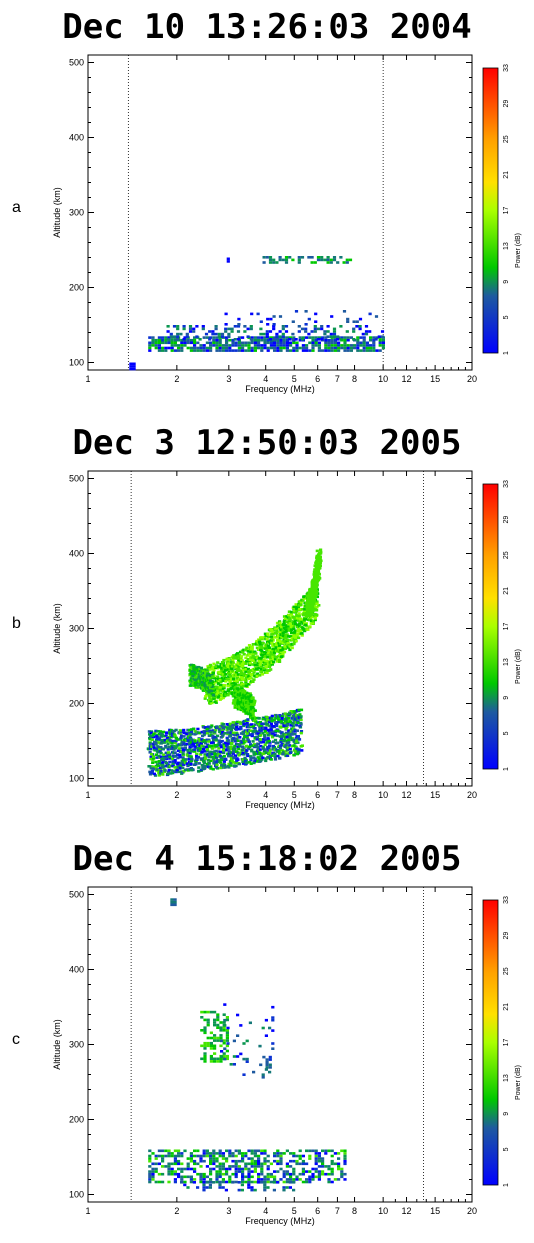  I want to click on x-axis-title: Frequency (MHz), so click(280, 1221).